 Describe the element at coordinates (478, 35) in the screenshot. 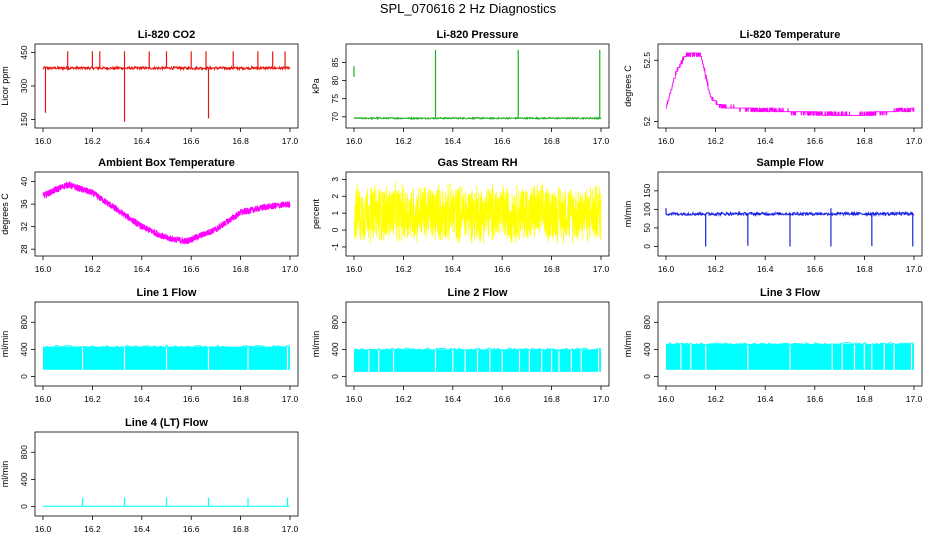

I see `panel-title: Li-820 Pressure` at that location.